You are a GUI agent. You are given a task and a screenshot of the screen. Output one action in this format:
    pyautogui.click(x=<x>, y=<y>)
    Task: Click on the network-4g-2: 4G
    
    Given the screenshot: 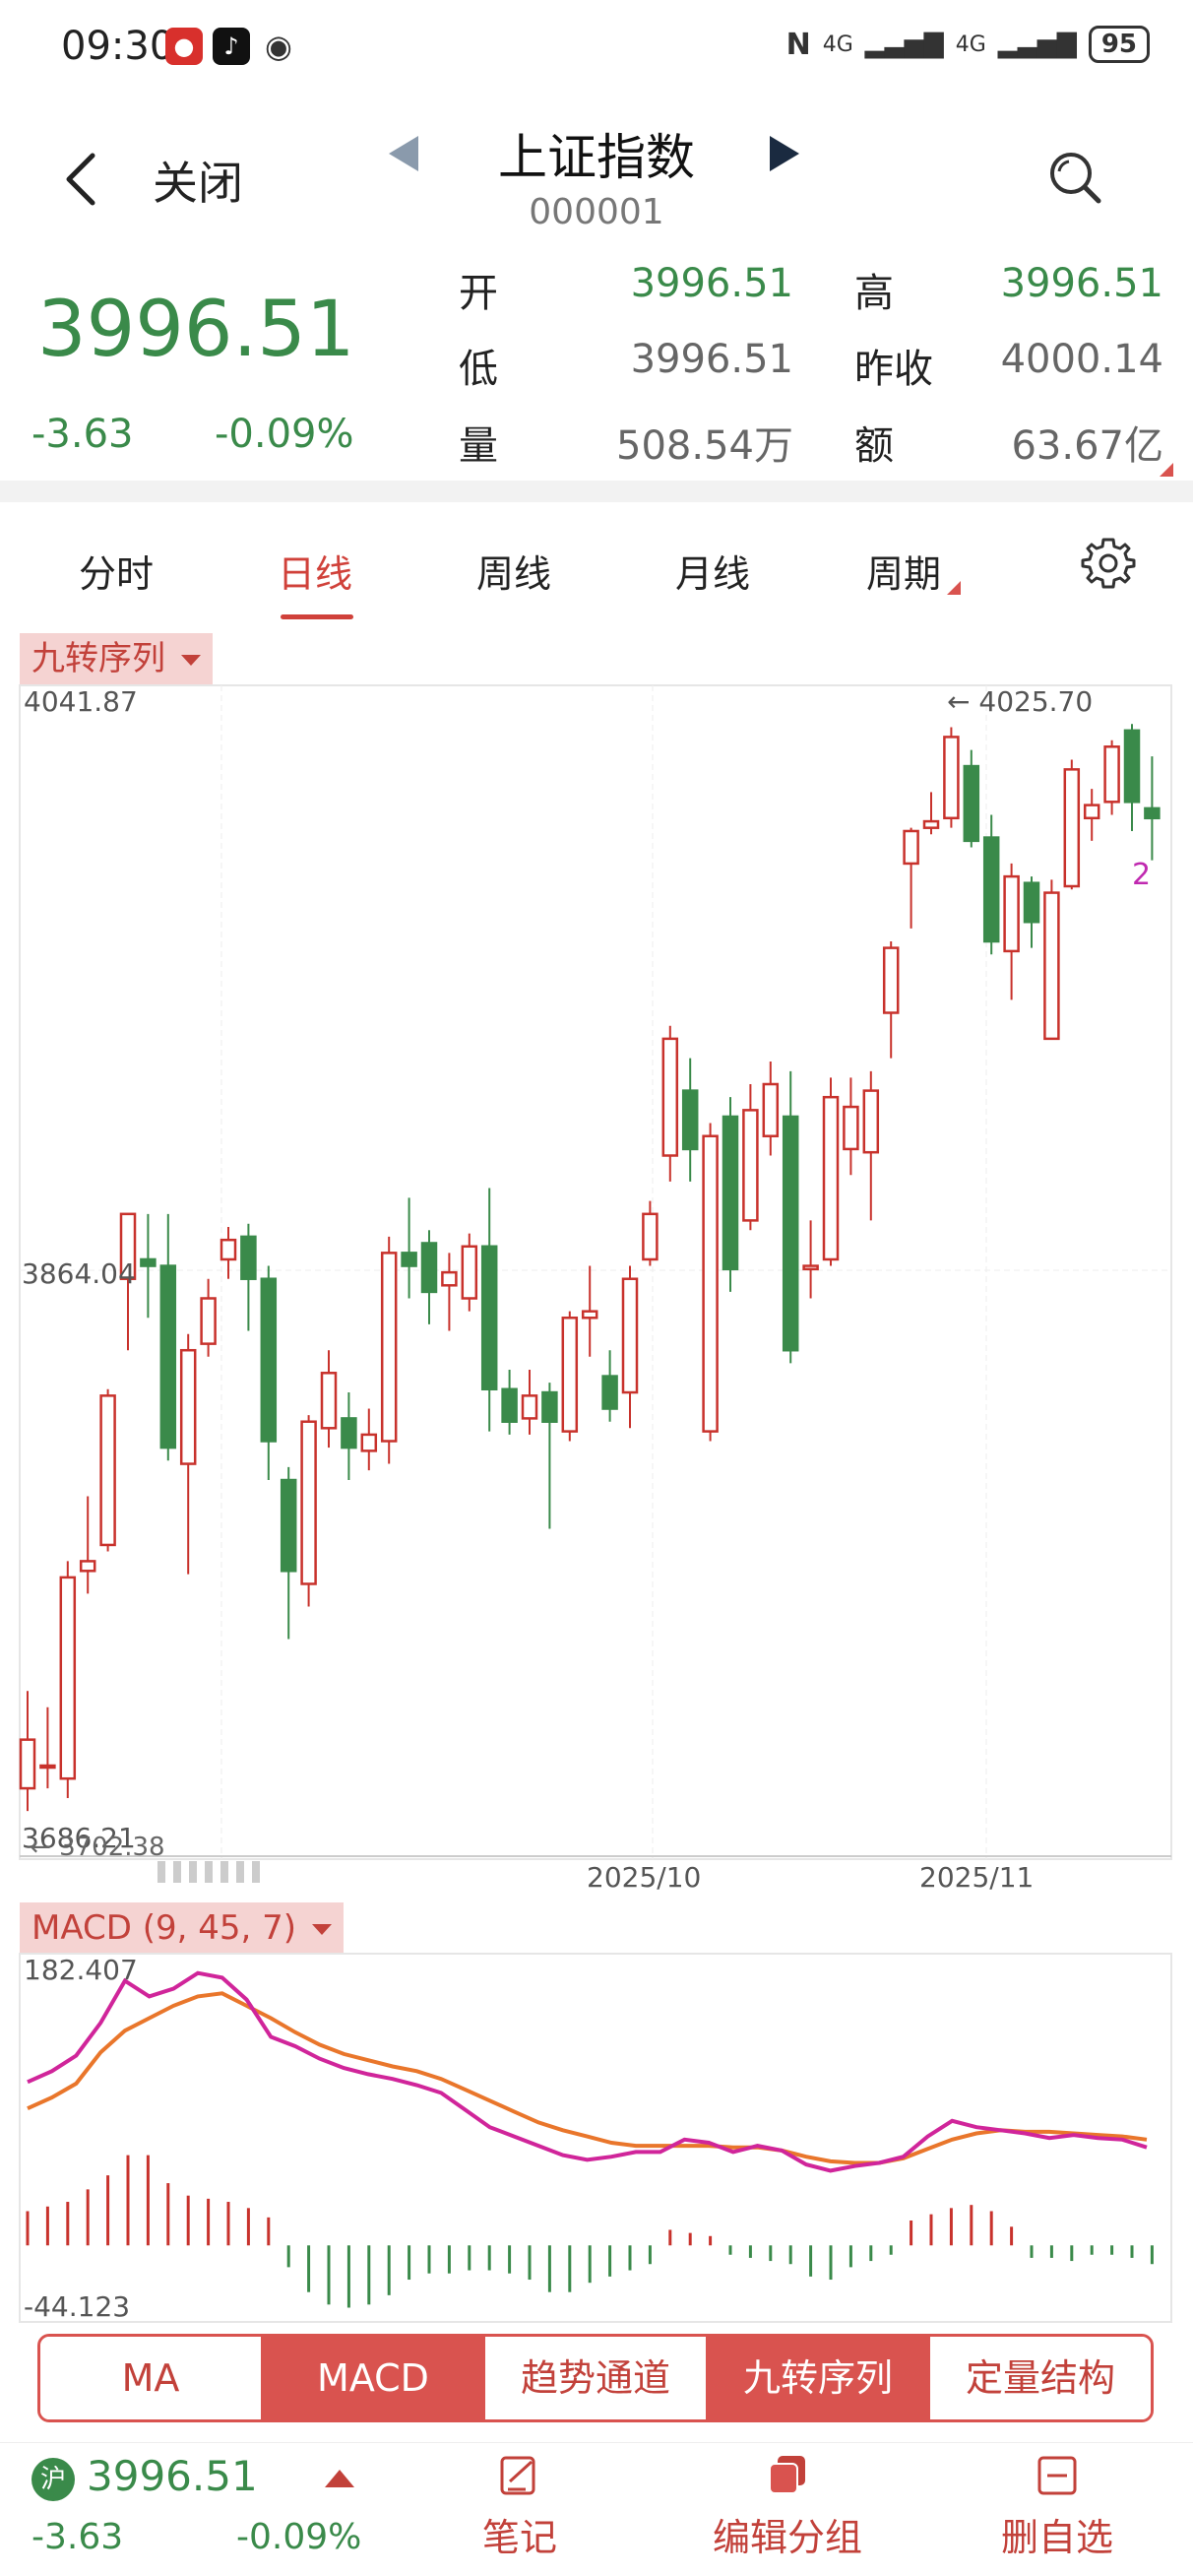 What is the action you would take?
    pyautogui.click(x=970, y=44)
    